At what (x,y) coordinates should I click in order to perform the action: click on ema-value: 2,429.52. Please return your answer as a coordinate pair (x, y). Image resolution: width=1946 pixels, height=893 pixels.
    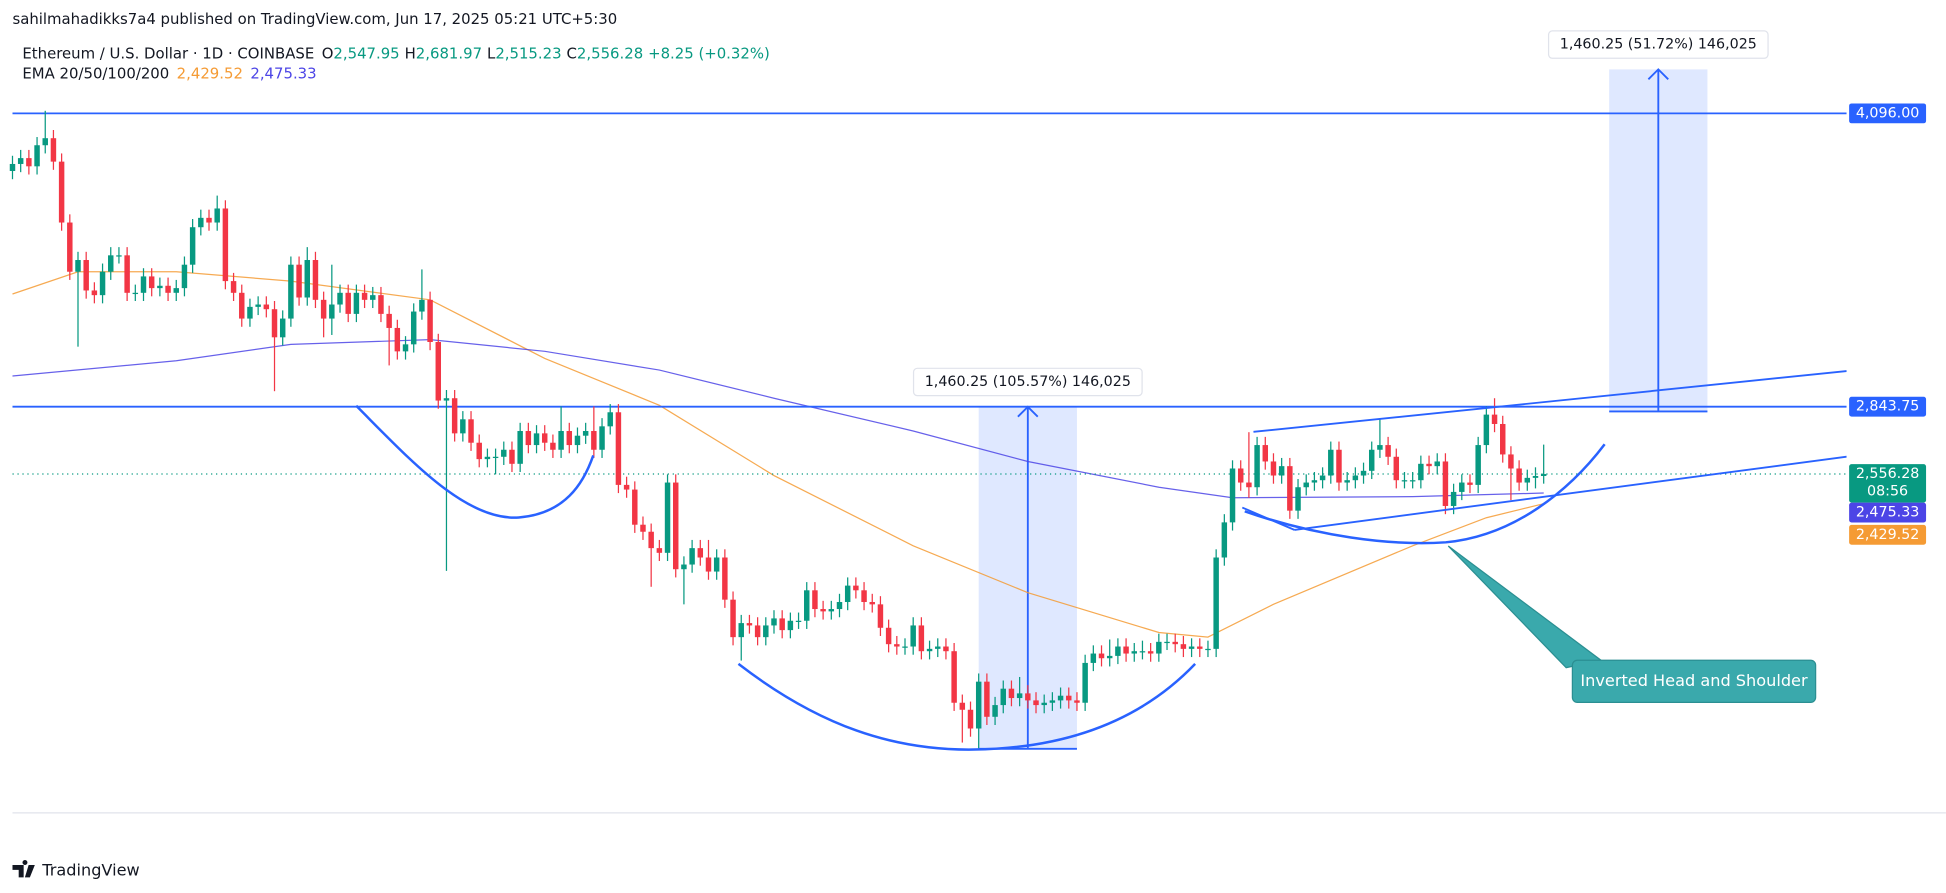
    Looking at the image, I should click on (210, 73).